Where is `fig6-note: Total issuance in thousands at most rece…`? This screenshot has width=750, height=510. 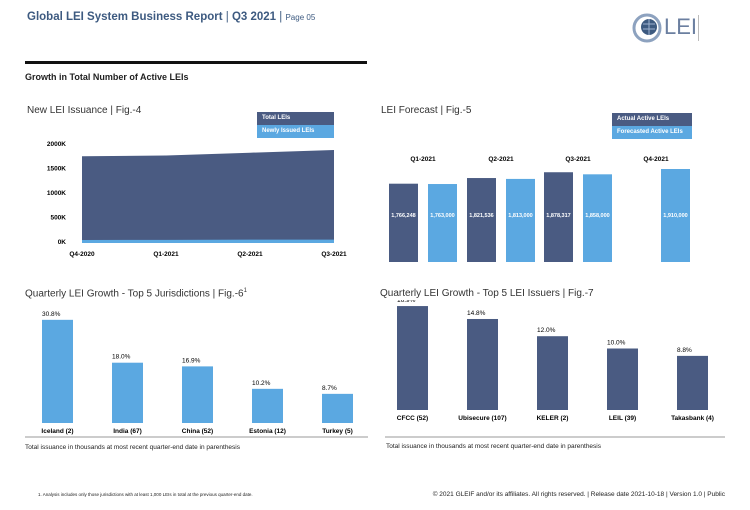
fig6-note: Total issuance in thousands at most rece… is located at coordinates (132, 447).